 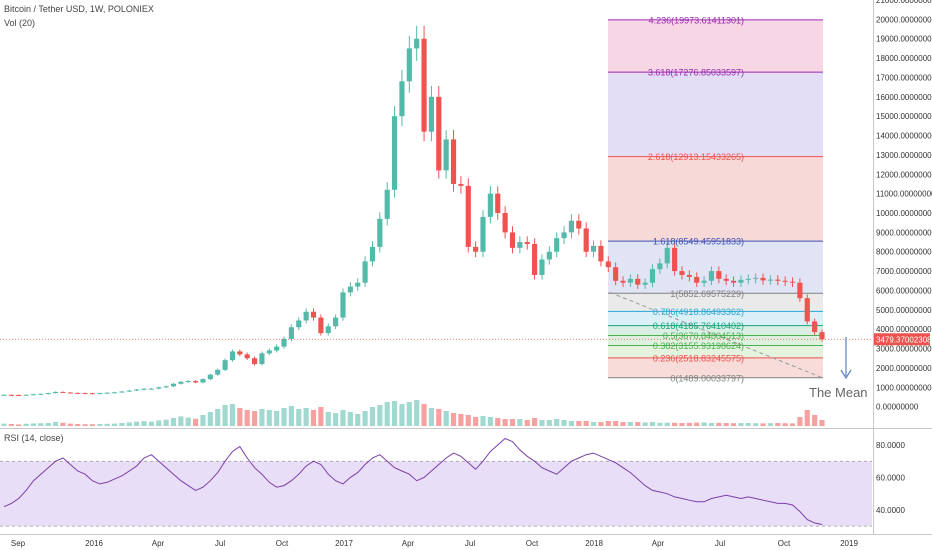 I want to click on price-axis-tick: 5000.00000000, so click(x=904, y=310).